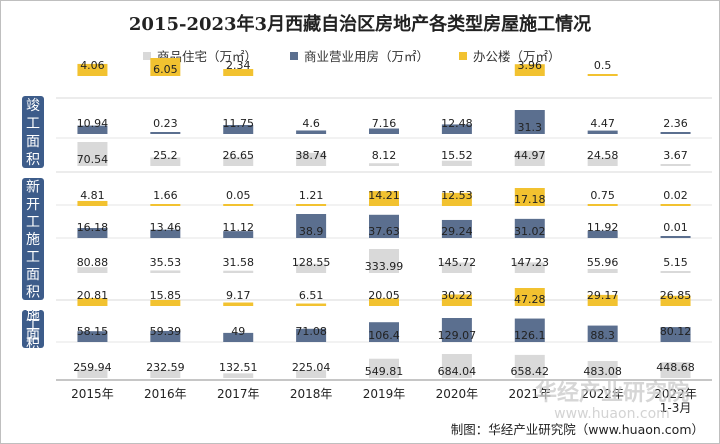 The image size is (720, 444). What do you see at coordinates (517, 56) in the screenshot?
I see `legend-label-办公楼: 办公楼（万㎡）` at bounding box center [517, 56].